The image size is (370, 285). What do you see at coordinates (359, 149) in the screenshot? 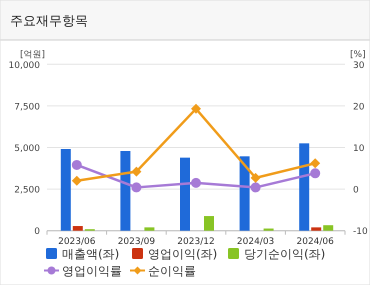
I see `y2-tick-label: 10` at bounding box center [359, 149].